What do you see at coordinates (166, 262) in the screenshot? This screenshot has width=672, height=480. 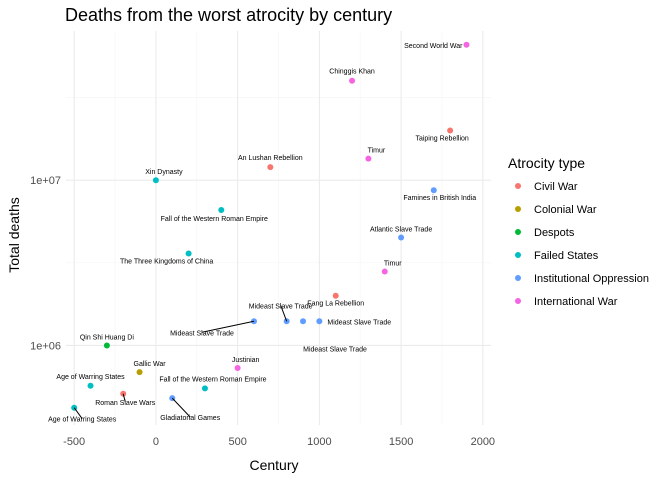 I see `point-label: The Three Kingdoms of China` at bounding box center [166, 262].